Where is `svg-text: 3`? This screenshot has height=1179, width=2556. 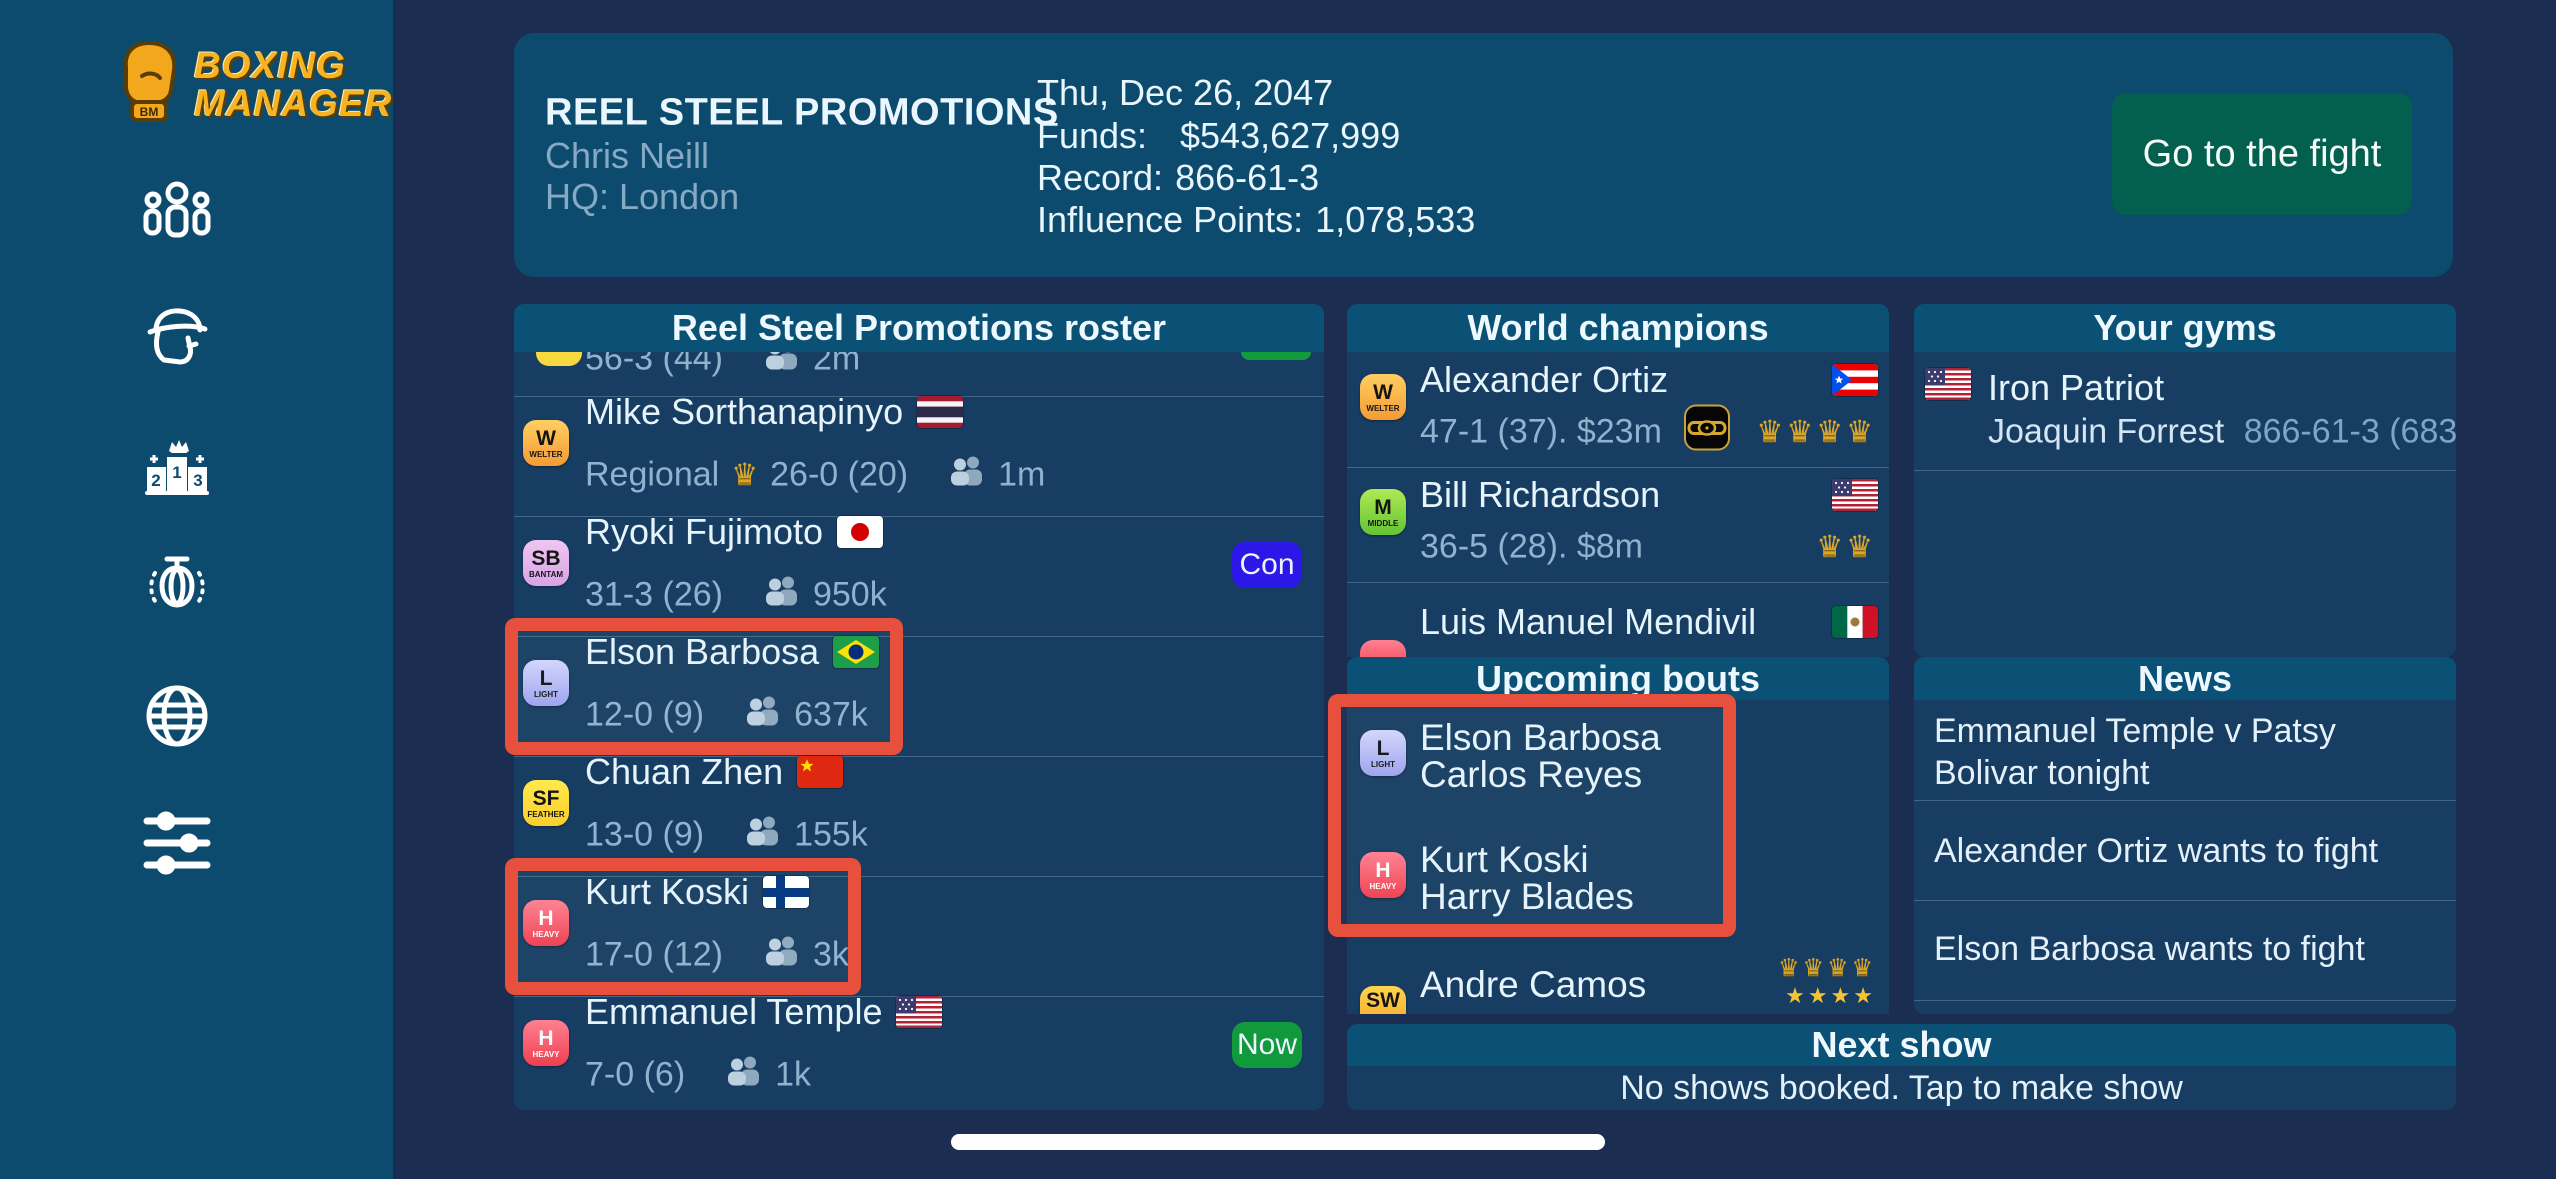
svg-text: 3 is located at coordinates (197, 480).